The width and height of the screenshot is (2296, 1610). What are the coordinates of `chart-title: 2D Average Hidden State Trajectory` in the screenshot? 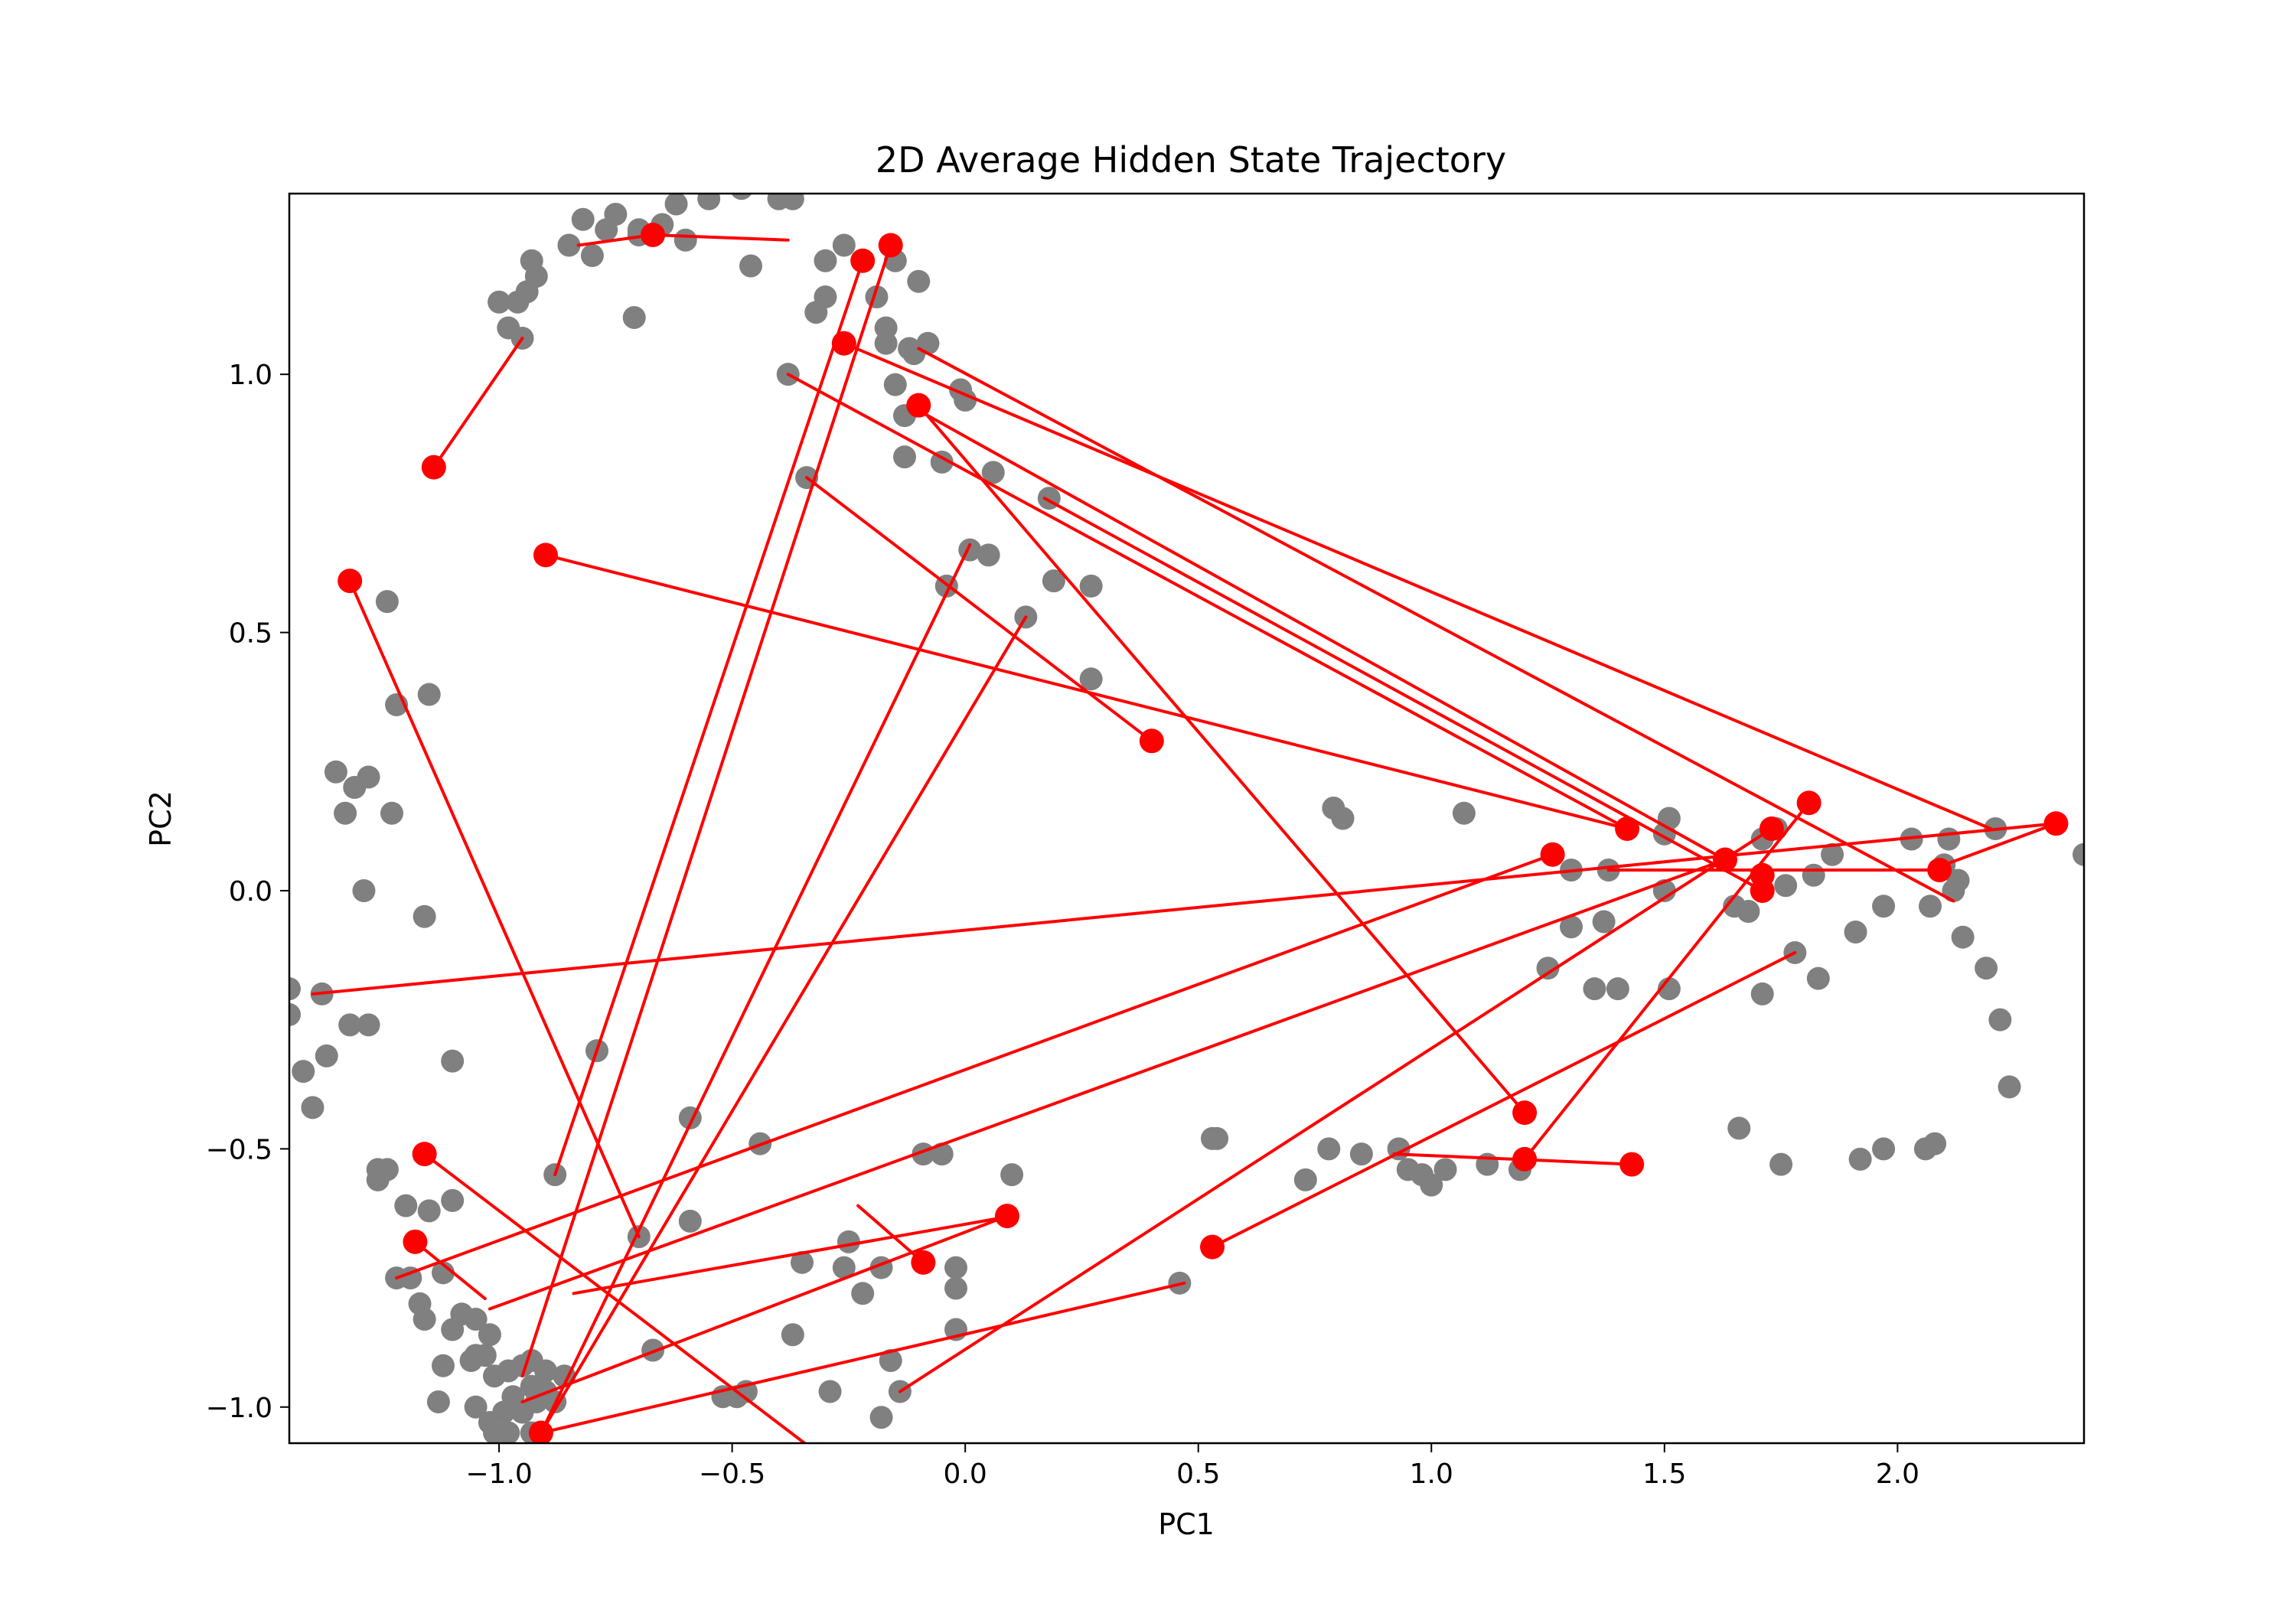 It's located at (1191, 160).